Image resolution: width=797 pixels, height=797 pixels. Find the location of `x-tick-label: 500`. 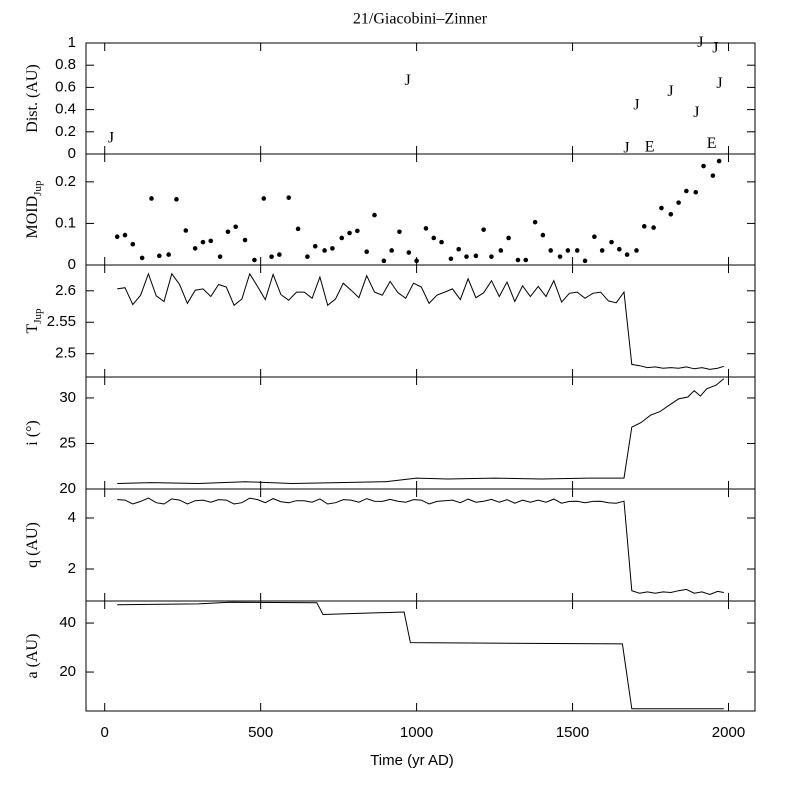

x-tick-label: 500 is located at coordinates (260, 732).